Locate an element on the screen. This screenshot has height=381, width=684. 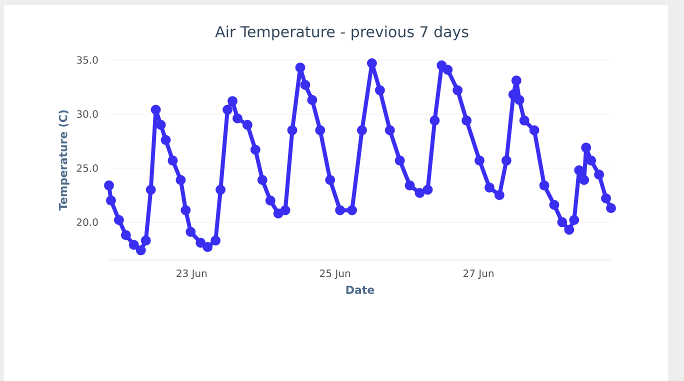
y-tick-label: 30.0 is located at coordinates (87, 114).